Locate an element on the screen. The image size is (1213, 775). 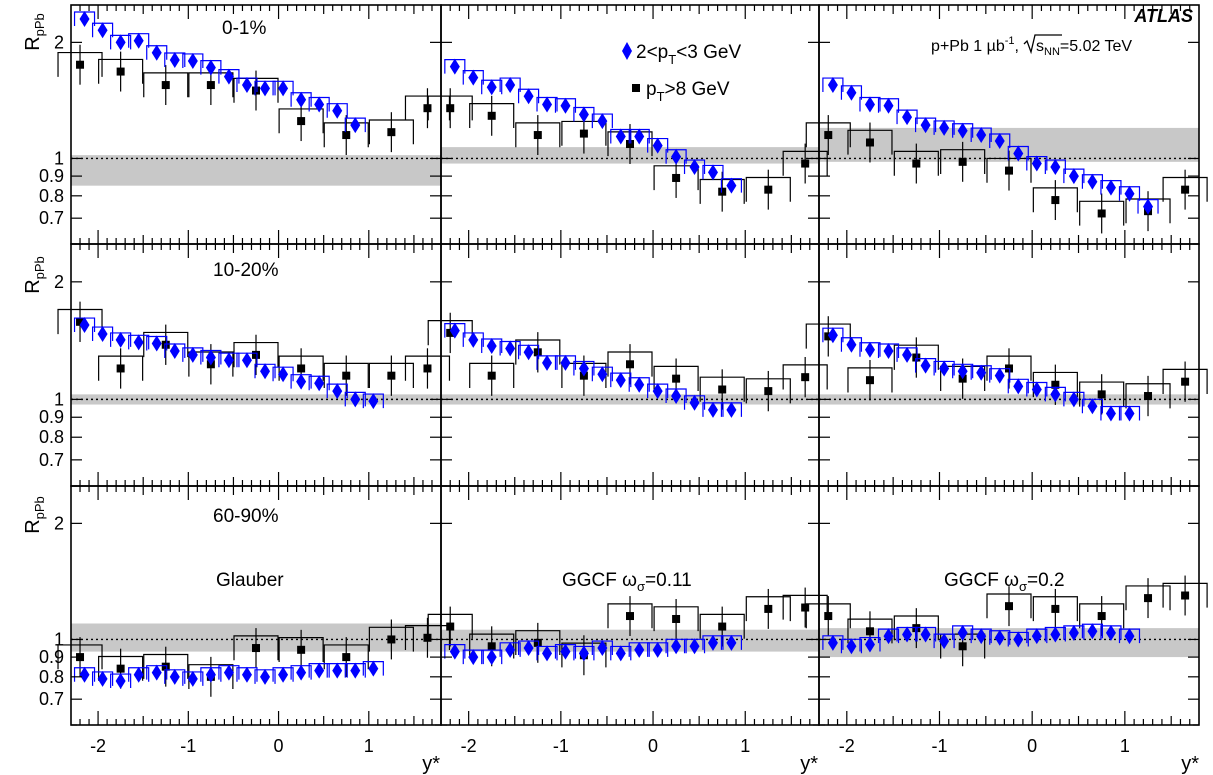
y-tick-label: 0.8 is located at coordinates (51, 437).